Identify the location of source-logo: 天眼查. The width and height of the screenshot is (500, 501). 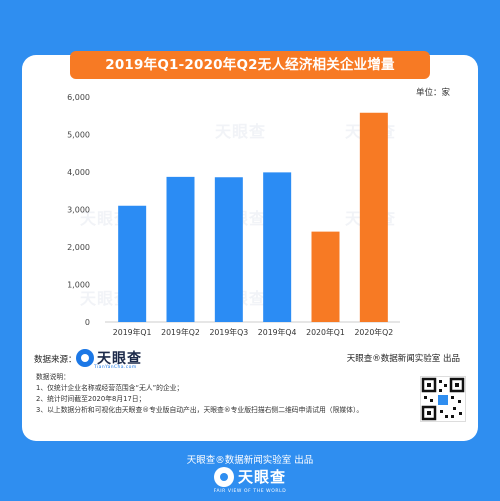
(109, 358).